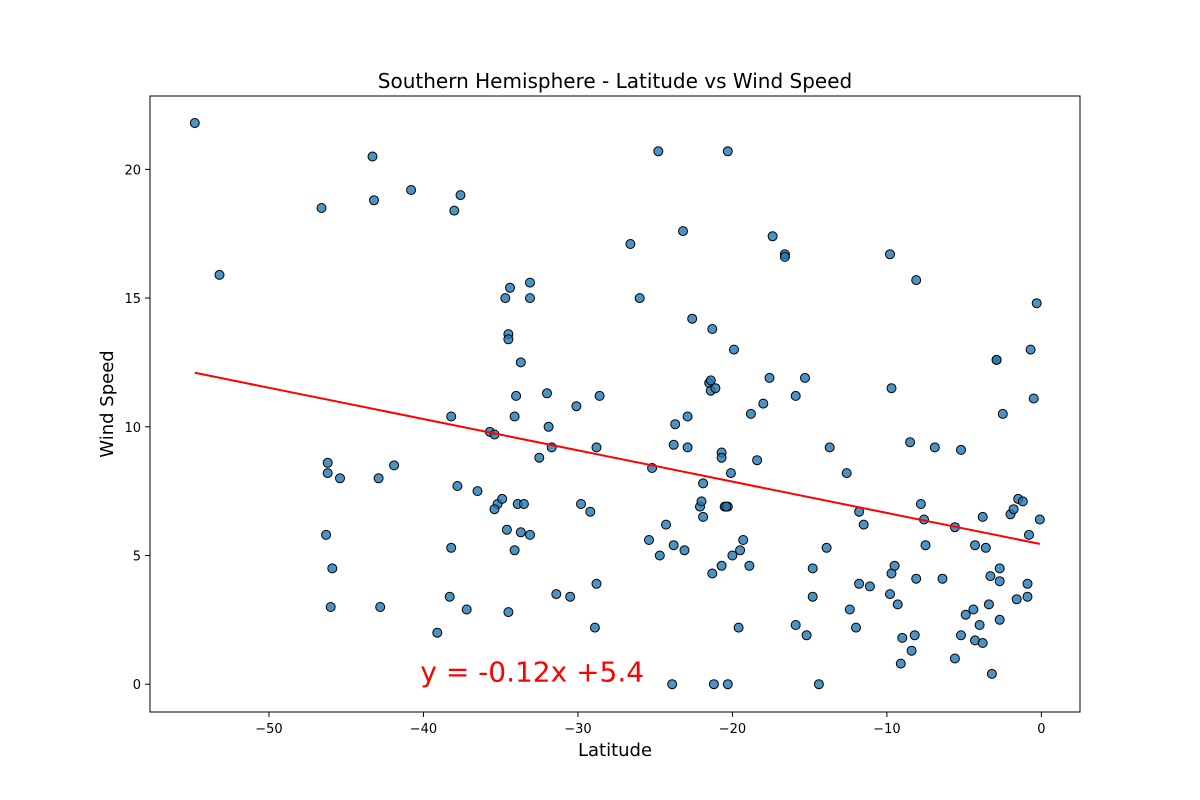 The width and height of the screenshot is (1200, 800). Describe the element at coordinates (132, 428) in the screenshot. I see `y-tick-label: 10` at that location.